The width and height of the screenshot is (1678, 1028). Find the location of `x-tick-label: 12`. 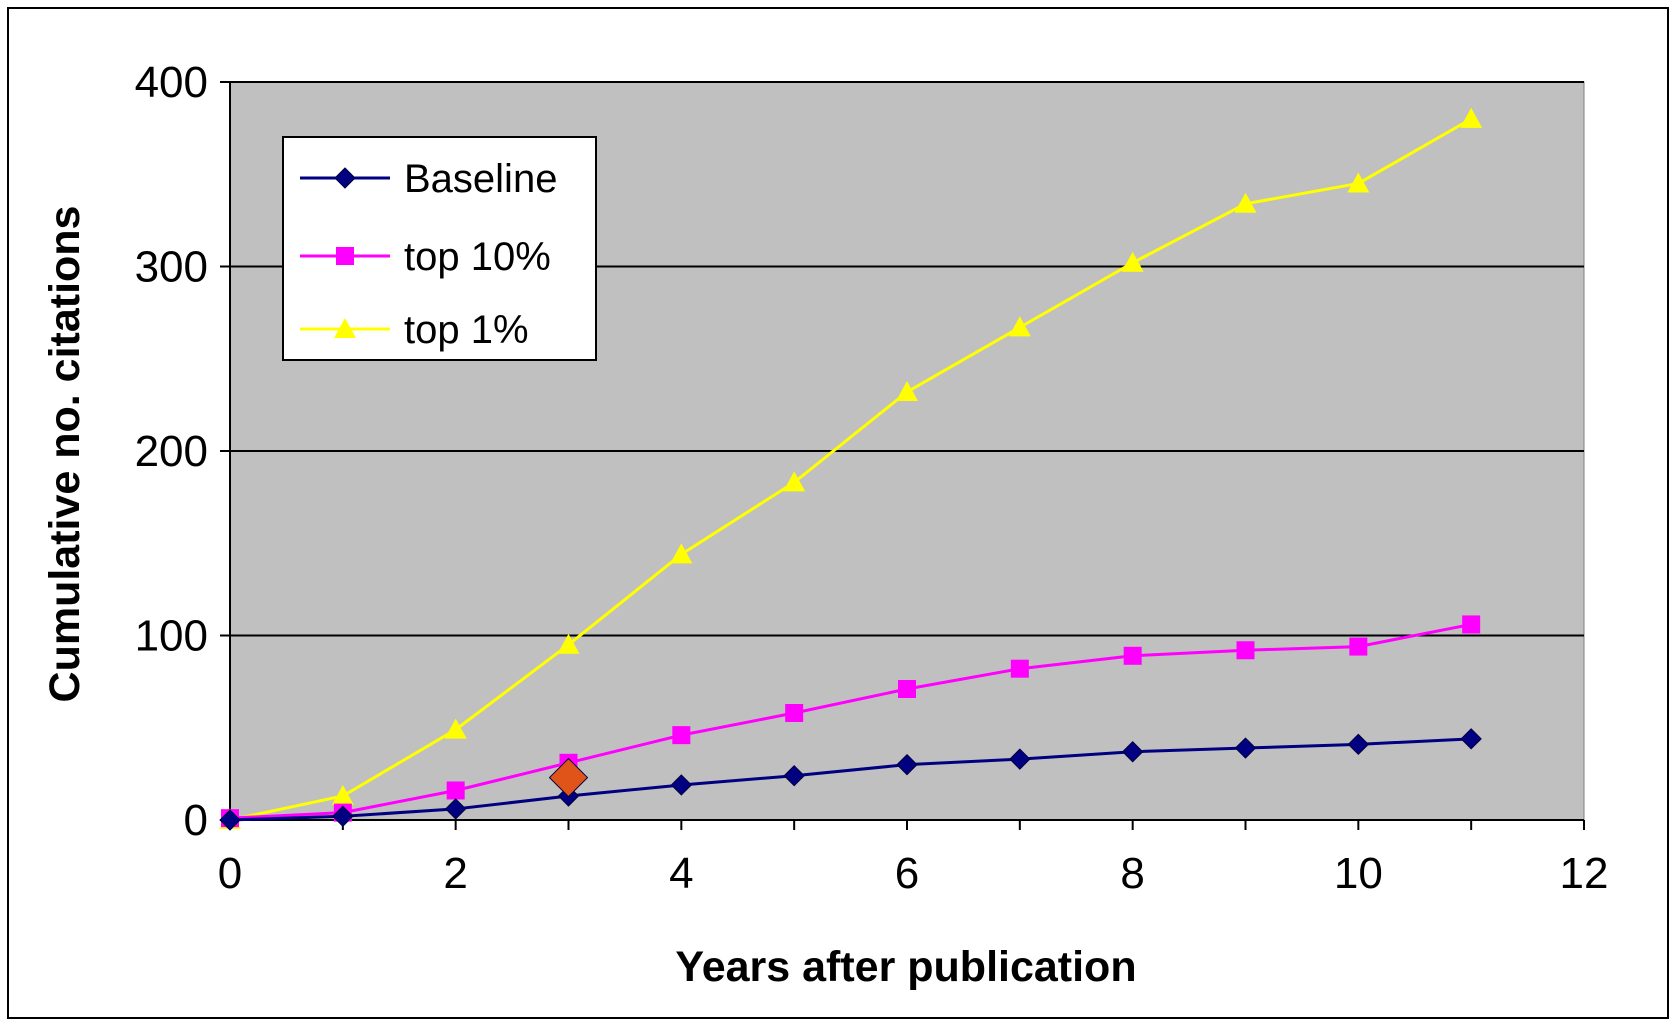

x-tick-label: 12 is located at coordinates (1584, 873).